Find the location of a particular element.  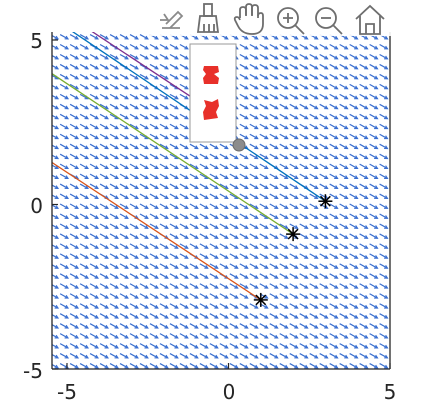

edit-plot-icon is located at coordinates (172, 19).